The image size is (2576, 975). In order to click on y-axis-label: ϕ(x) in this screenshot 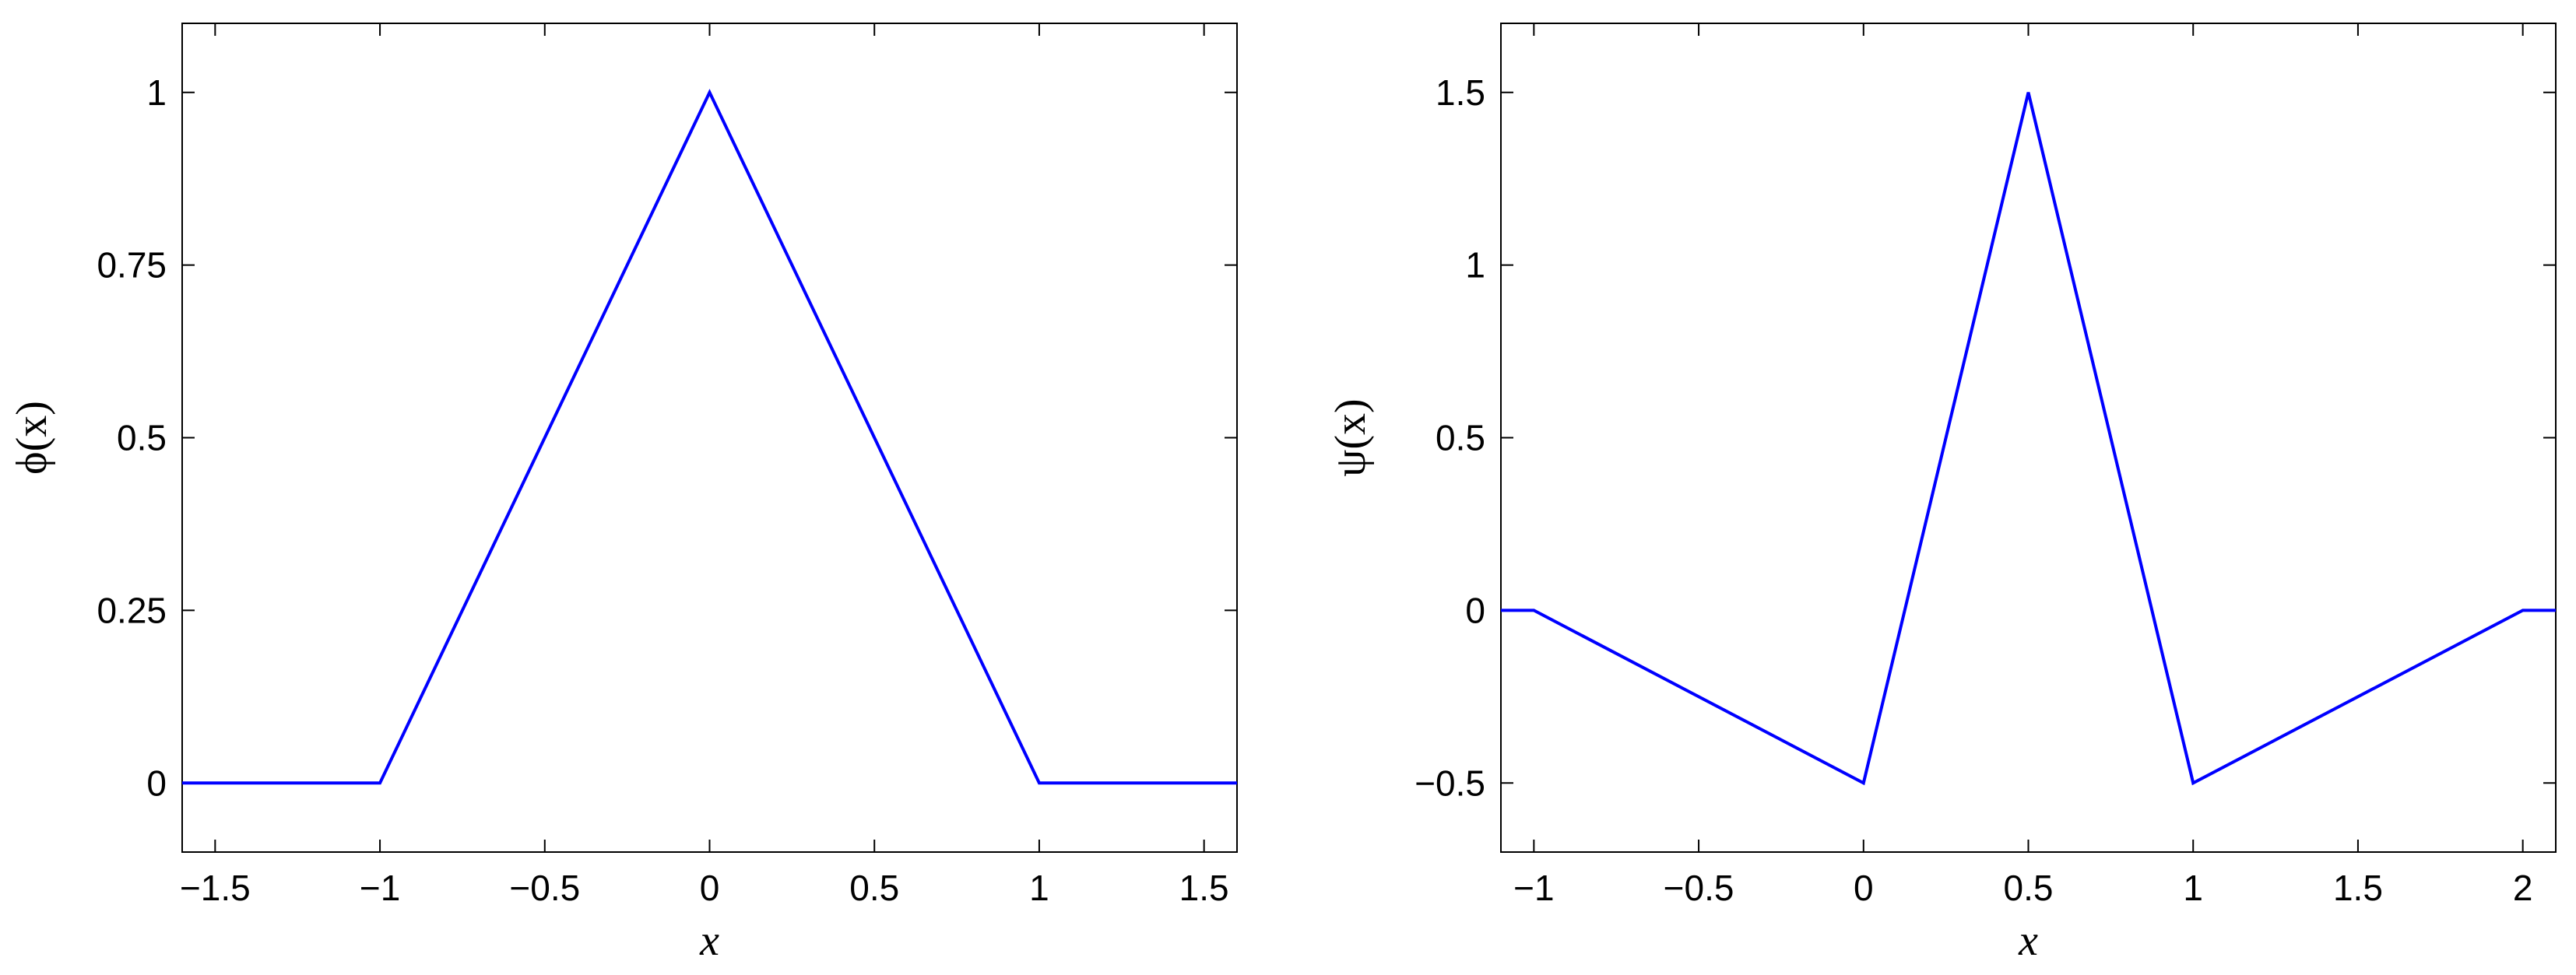, I will do `click(32, 438)`.